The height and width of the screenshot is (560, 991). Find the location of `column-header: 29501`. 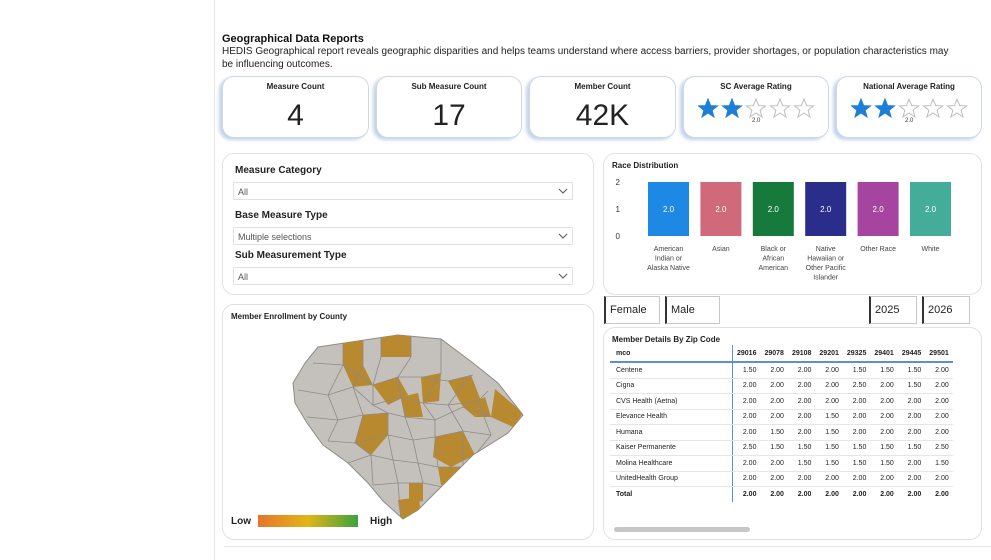

column-header: 29501 is located at coordinates (939, 354).